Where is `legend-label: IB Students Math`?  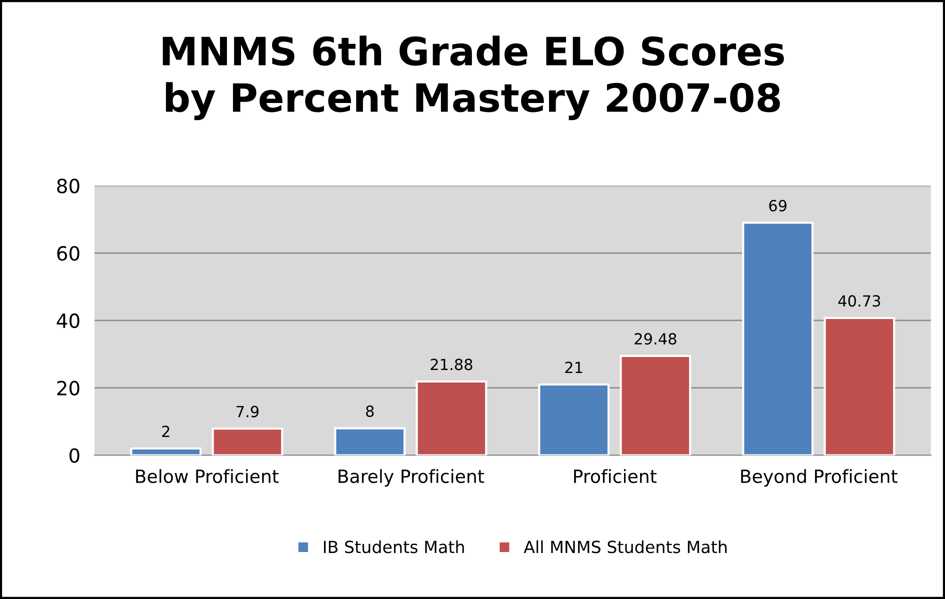 legend-label: IB Students Math is located at coordinates (394, 547).